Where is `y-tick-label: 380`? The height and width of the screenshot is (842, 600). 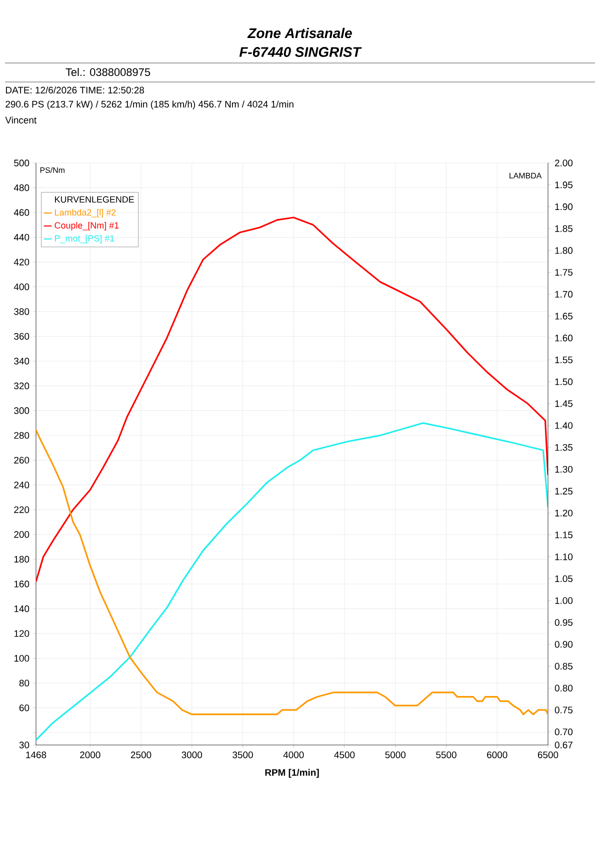
y-tick-label: 380 is located at coordinates (22, 311).